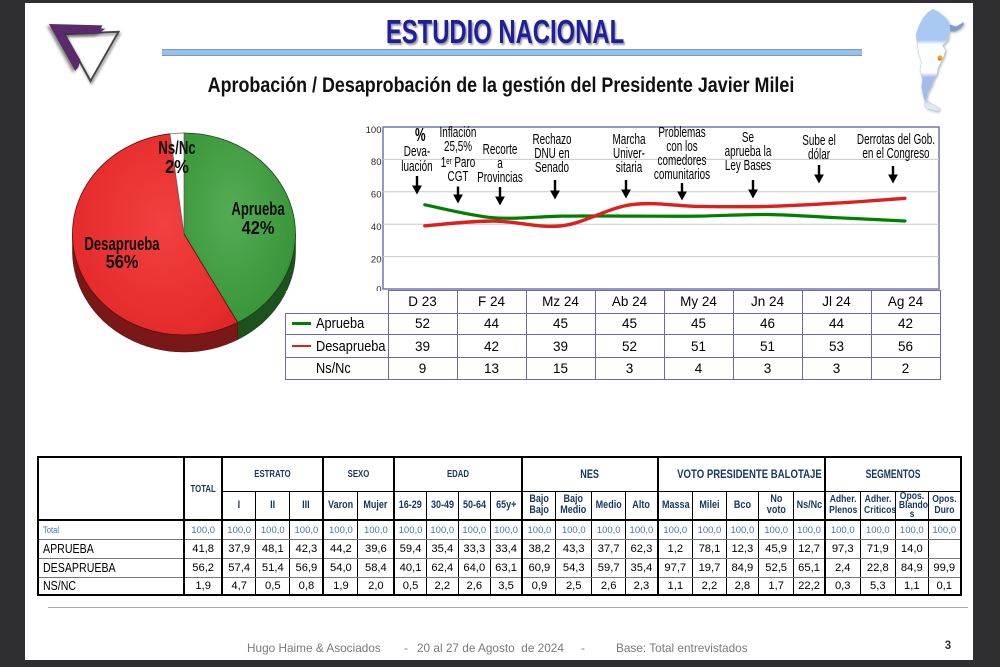 This screenshot has width=1000, height=667. What do you see at coordinates (376, 195) in the screenshot?
I see `svg-text: 60` at bounding box center [376, 195].